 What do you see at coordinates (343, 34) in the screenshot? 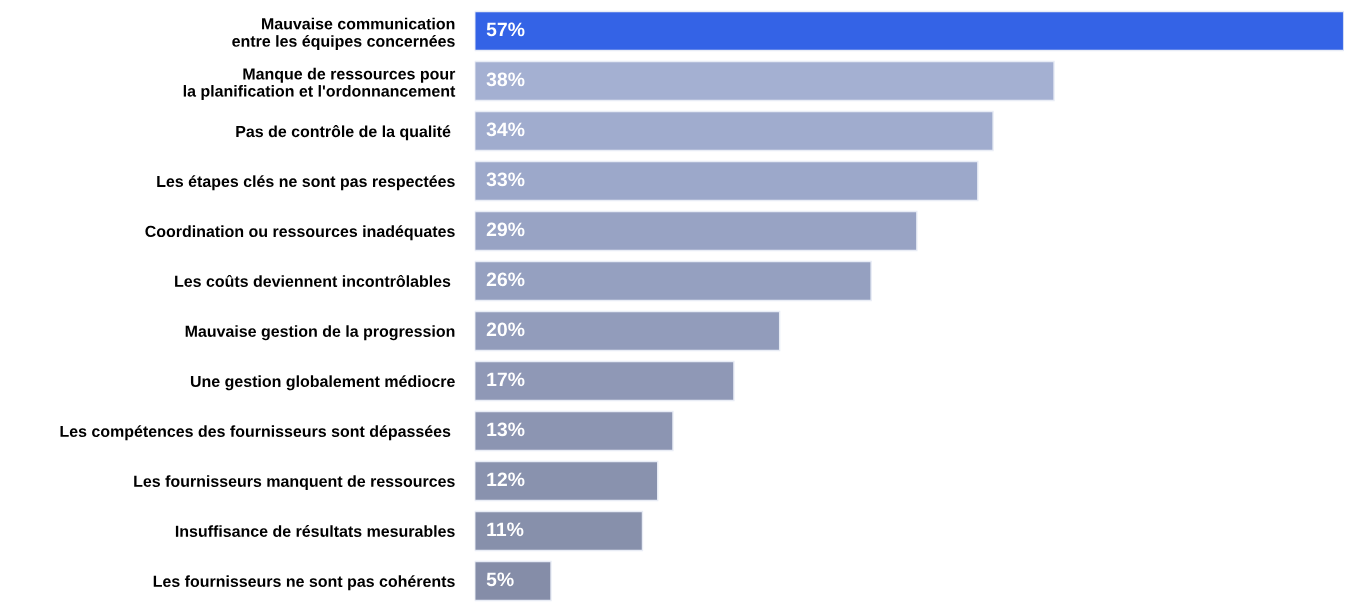
I see `y-tick-label: Mauvaise communication entre les équipes concernées` at bounding box center [343, 34].